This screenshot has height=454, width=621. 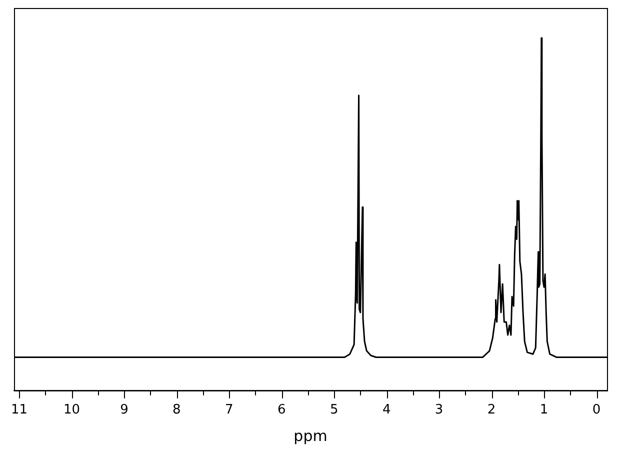 What do you see at coordinates (229, 410) in the screenshot?
I see `x-tick-label: 7` at bounding box center [229, 410].